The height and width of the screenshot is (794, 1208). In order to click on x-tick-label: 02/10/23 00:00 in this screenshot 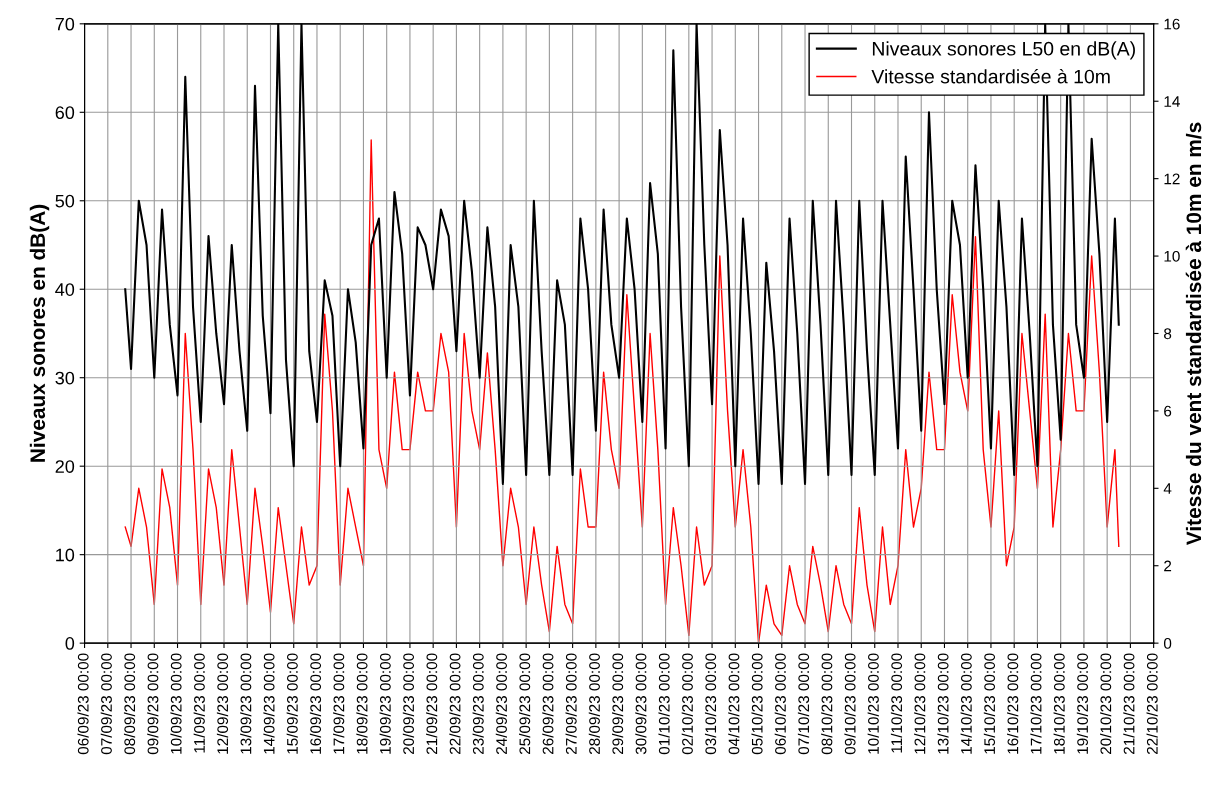, I will do `click(687, 704)`.